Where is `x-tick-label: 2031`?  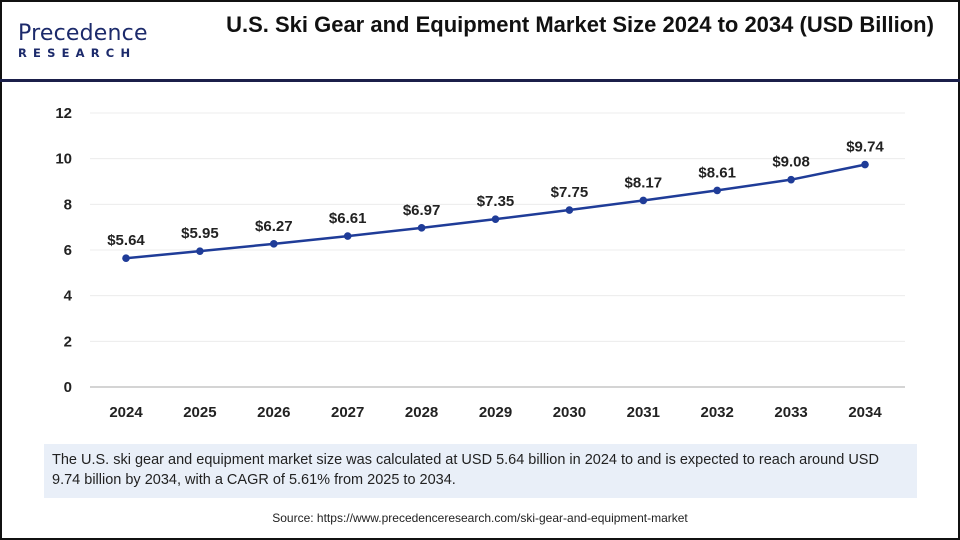 x-tick-label: 2031 is located at coordinates (643, 412).